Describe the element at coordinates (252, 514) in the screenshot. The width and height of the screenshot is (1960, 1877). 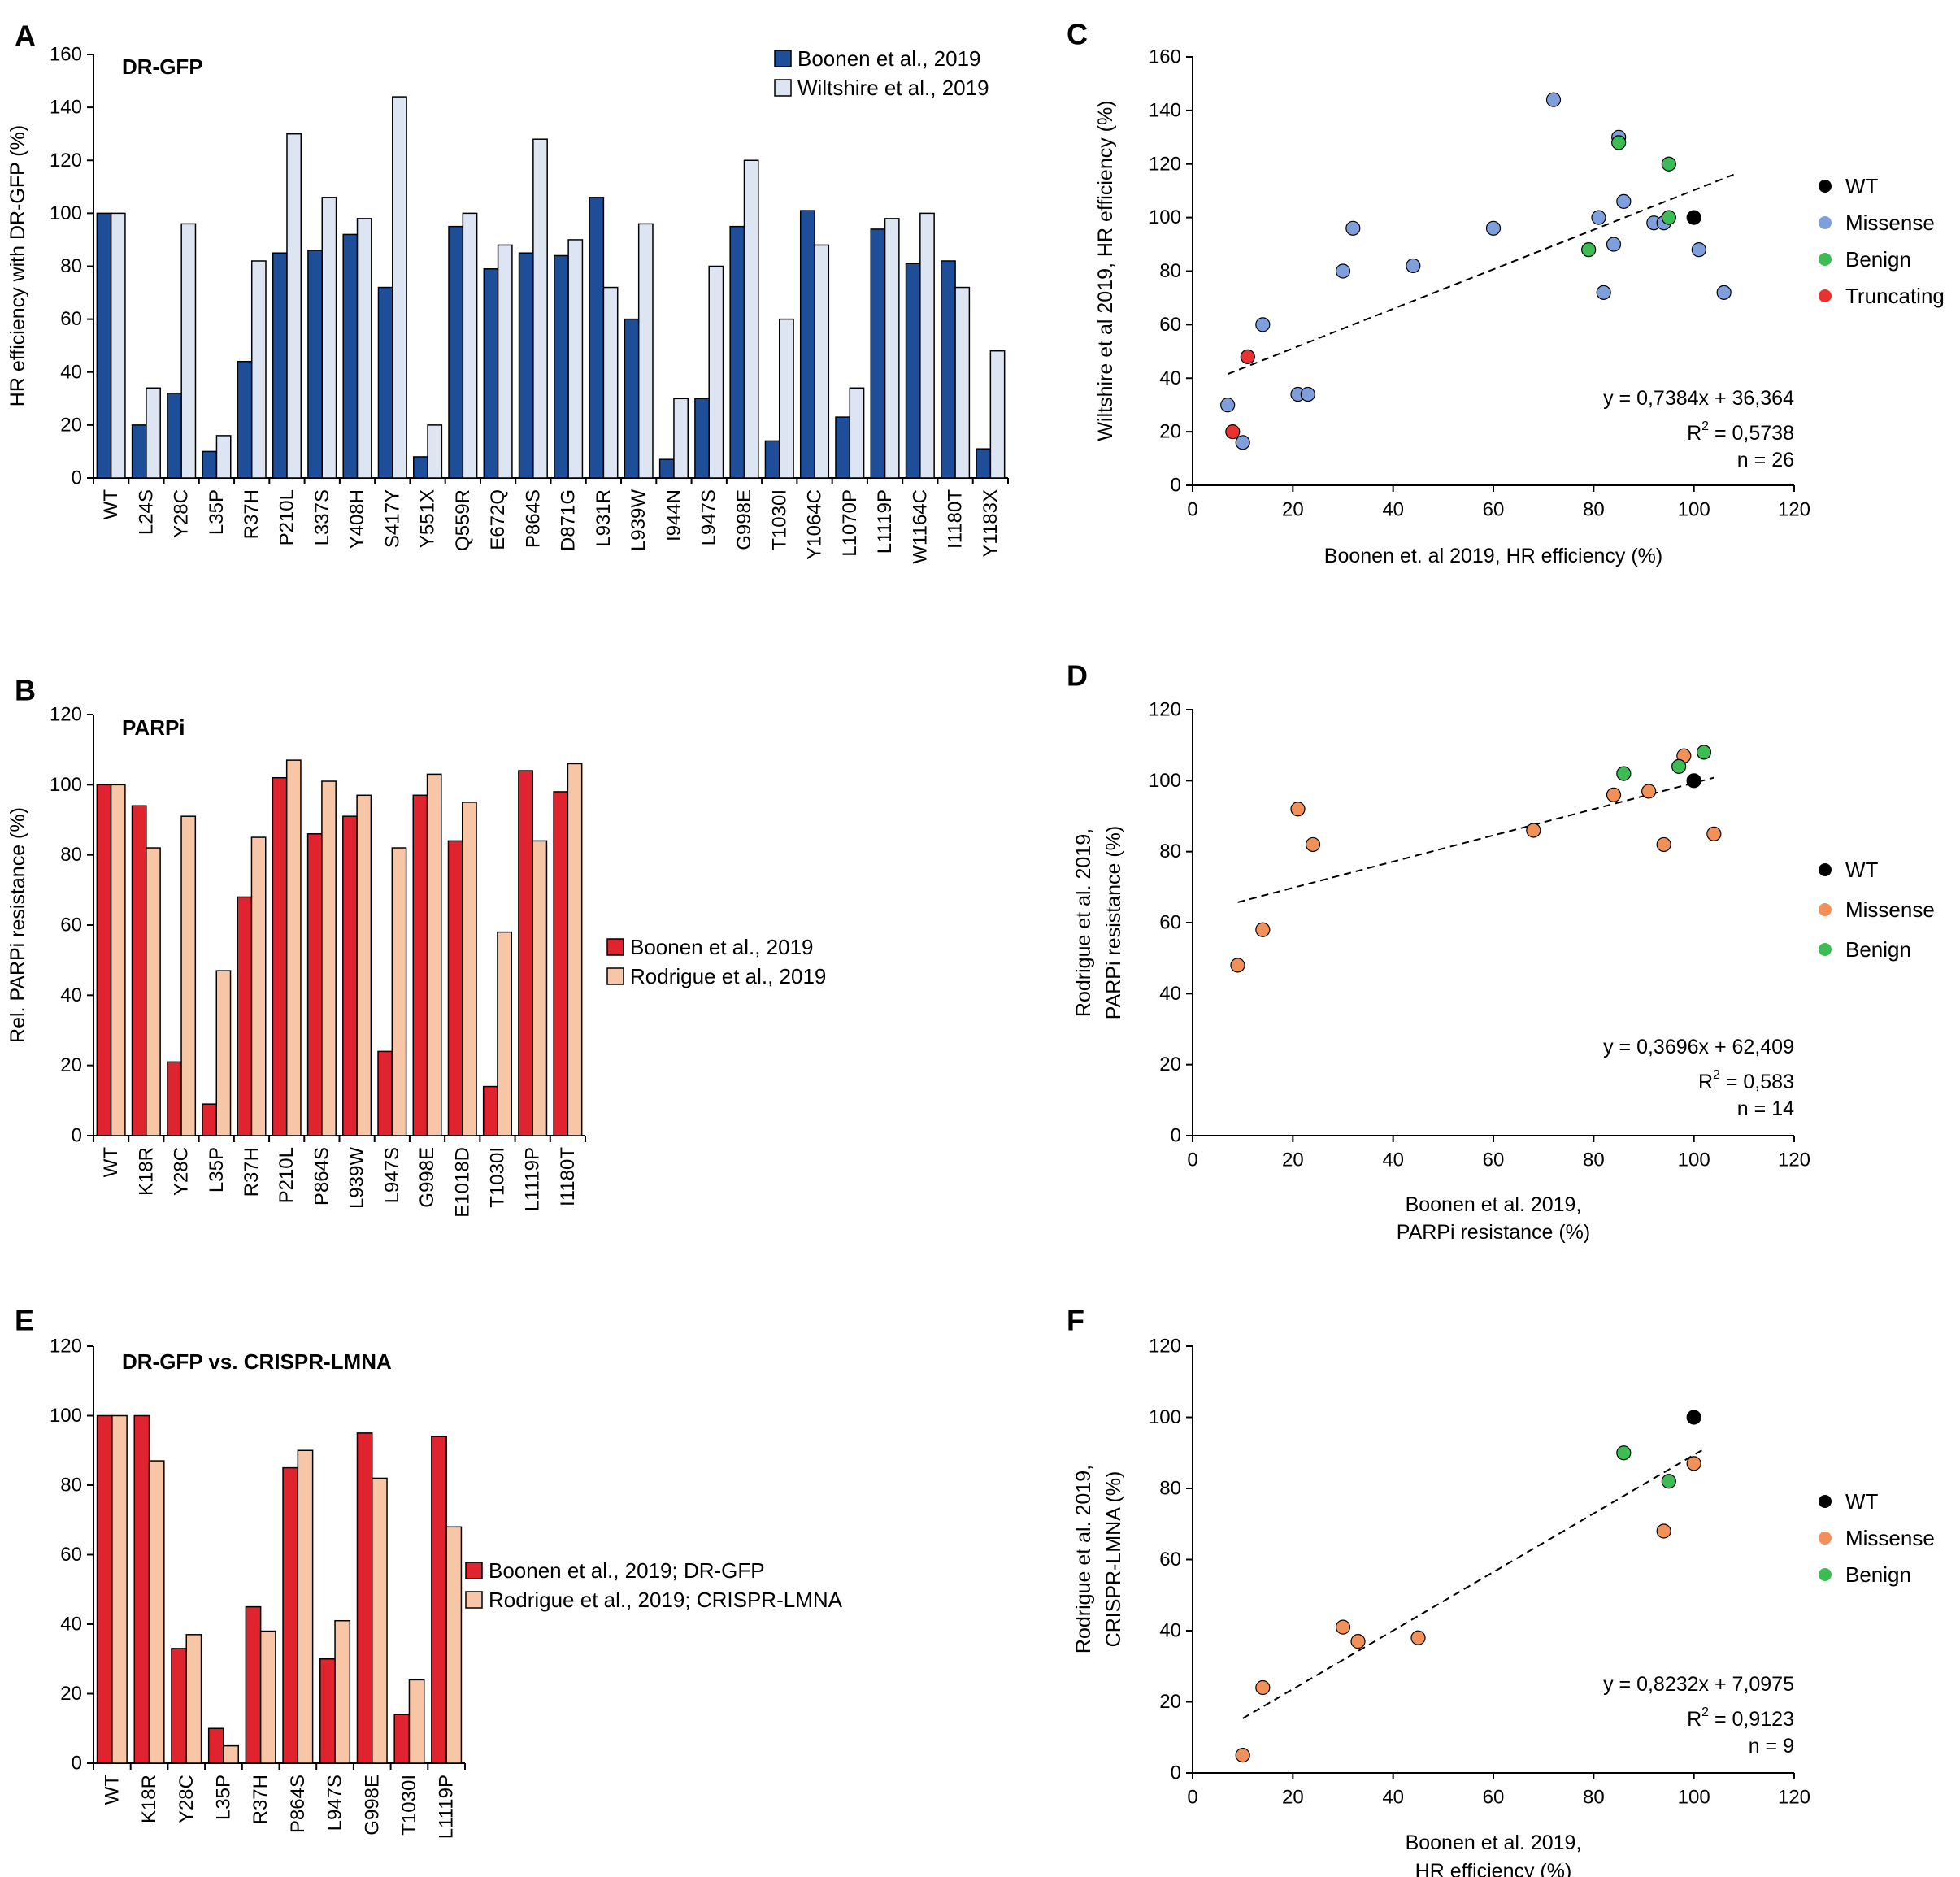
I see `x-tick-label-a: R37H` at that location.